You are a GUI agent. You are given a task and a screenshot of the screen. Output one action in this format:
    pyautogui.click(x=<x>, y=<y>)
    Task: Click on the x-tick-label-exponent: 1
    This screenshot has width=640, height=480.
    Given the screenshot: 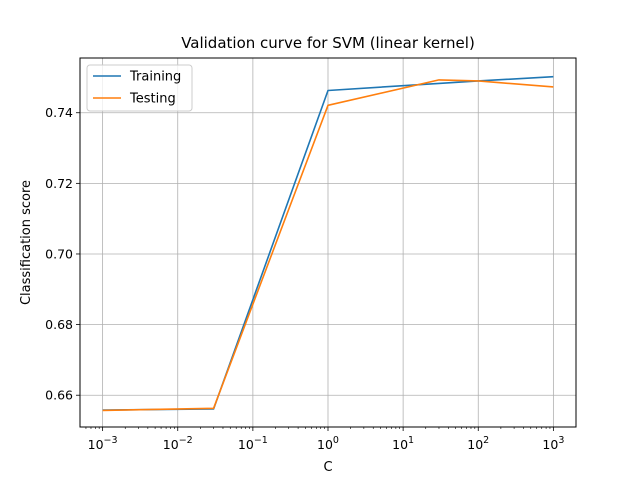 What is the action you would take?
    pyautogui.click(x=411, y=440)
    